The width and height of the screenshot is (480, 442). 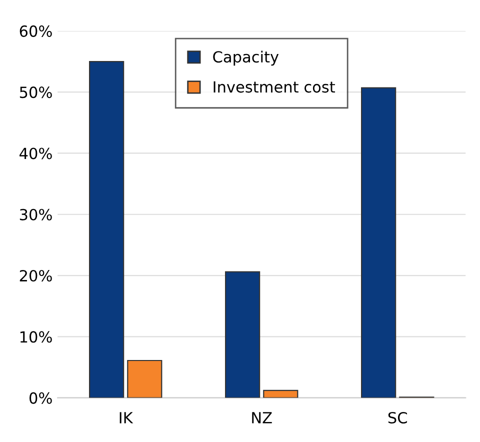 I want to click on y-tick-label: 20%, so click(x=36, y=276).